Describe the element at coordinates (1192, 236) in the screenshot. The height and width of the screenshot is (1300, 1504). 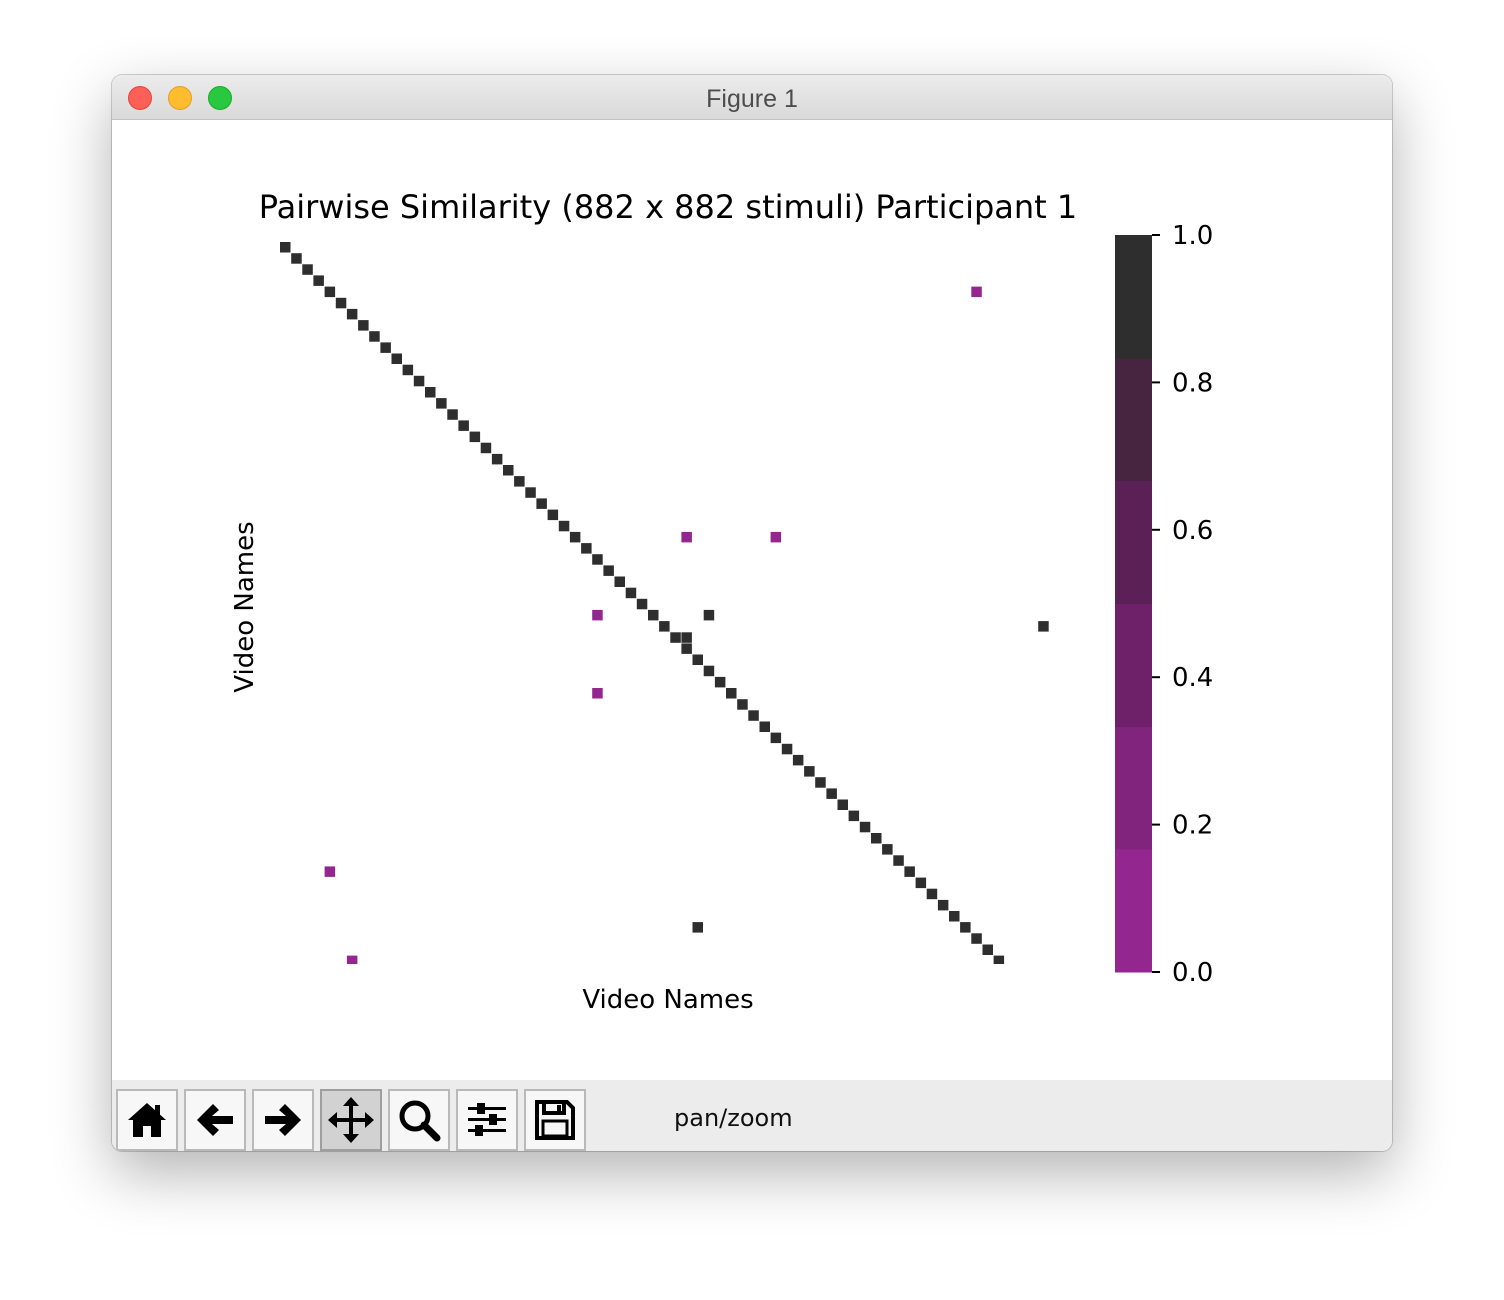
I see `colorbar-tick-label: 1.0` at that location.